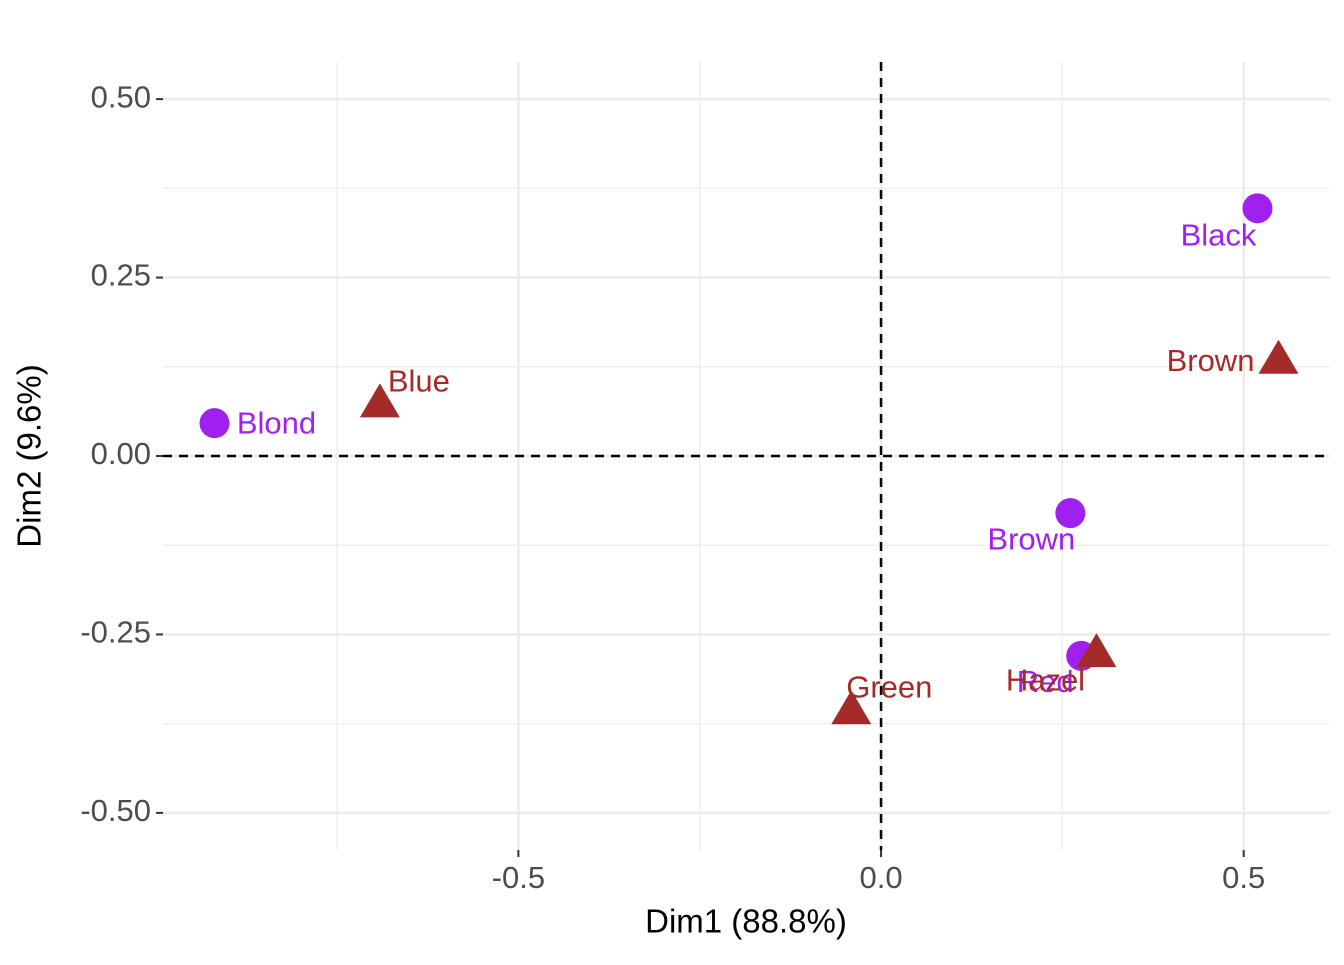 The image size is (1344, 965). I want to click on point-label: Blue, so click(419, 381).